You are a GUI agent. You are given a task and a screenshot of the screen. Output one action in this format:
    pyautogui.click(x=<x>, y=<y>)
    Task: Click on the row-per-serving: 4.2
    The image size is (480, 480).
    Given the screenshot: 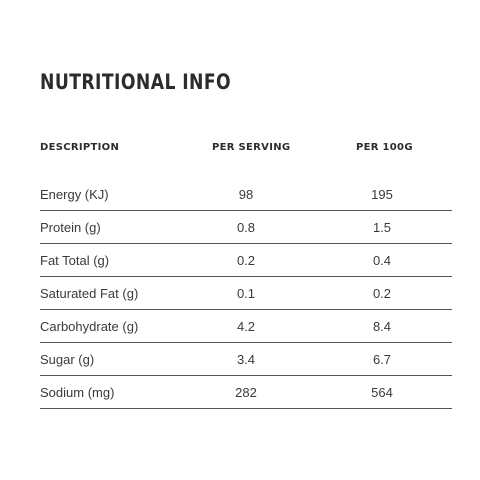 What is the action you would take?
    pyautogui.click(x=246, y=326)
    